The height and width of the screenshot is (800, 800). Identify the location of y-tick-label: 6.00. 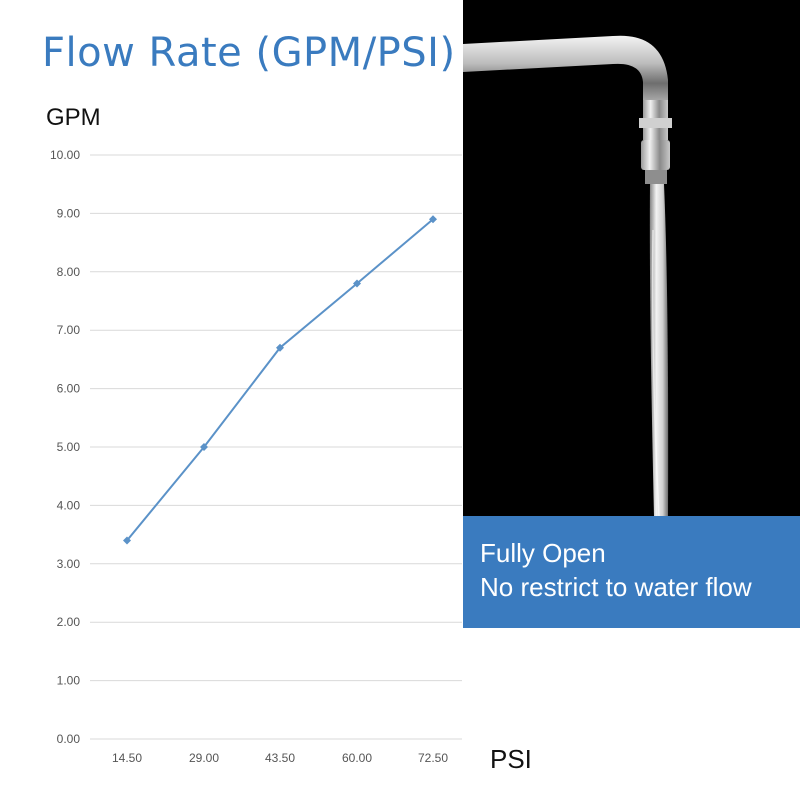
(69, 389).